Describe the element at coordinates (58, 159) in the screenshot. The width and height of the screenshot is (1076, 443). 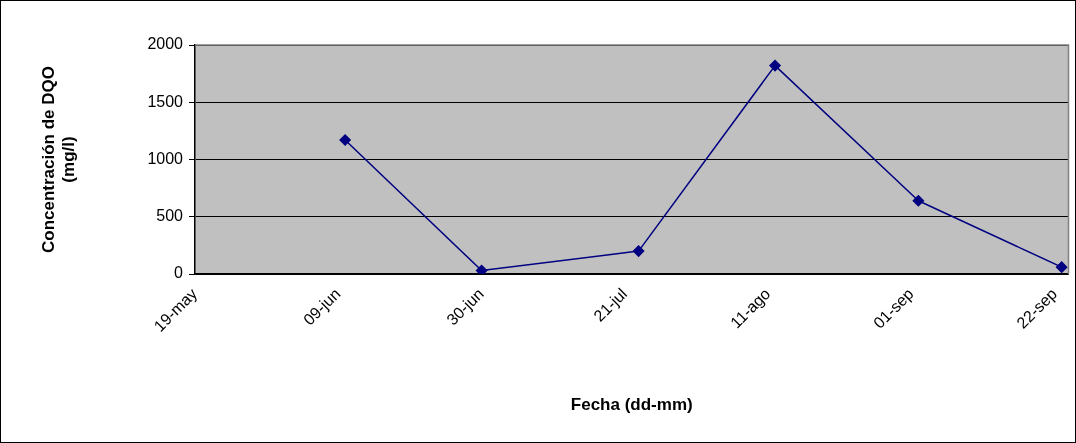
I see `y-axis-title: Concentración de DQO (mg/l)` at that location.